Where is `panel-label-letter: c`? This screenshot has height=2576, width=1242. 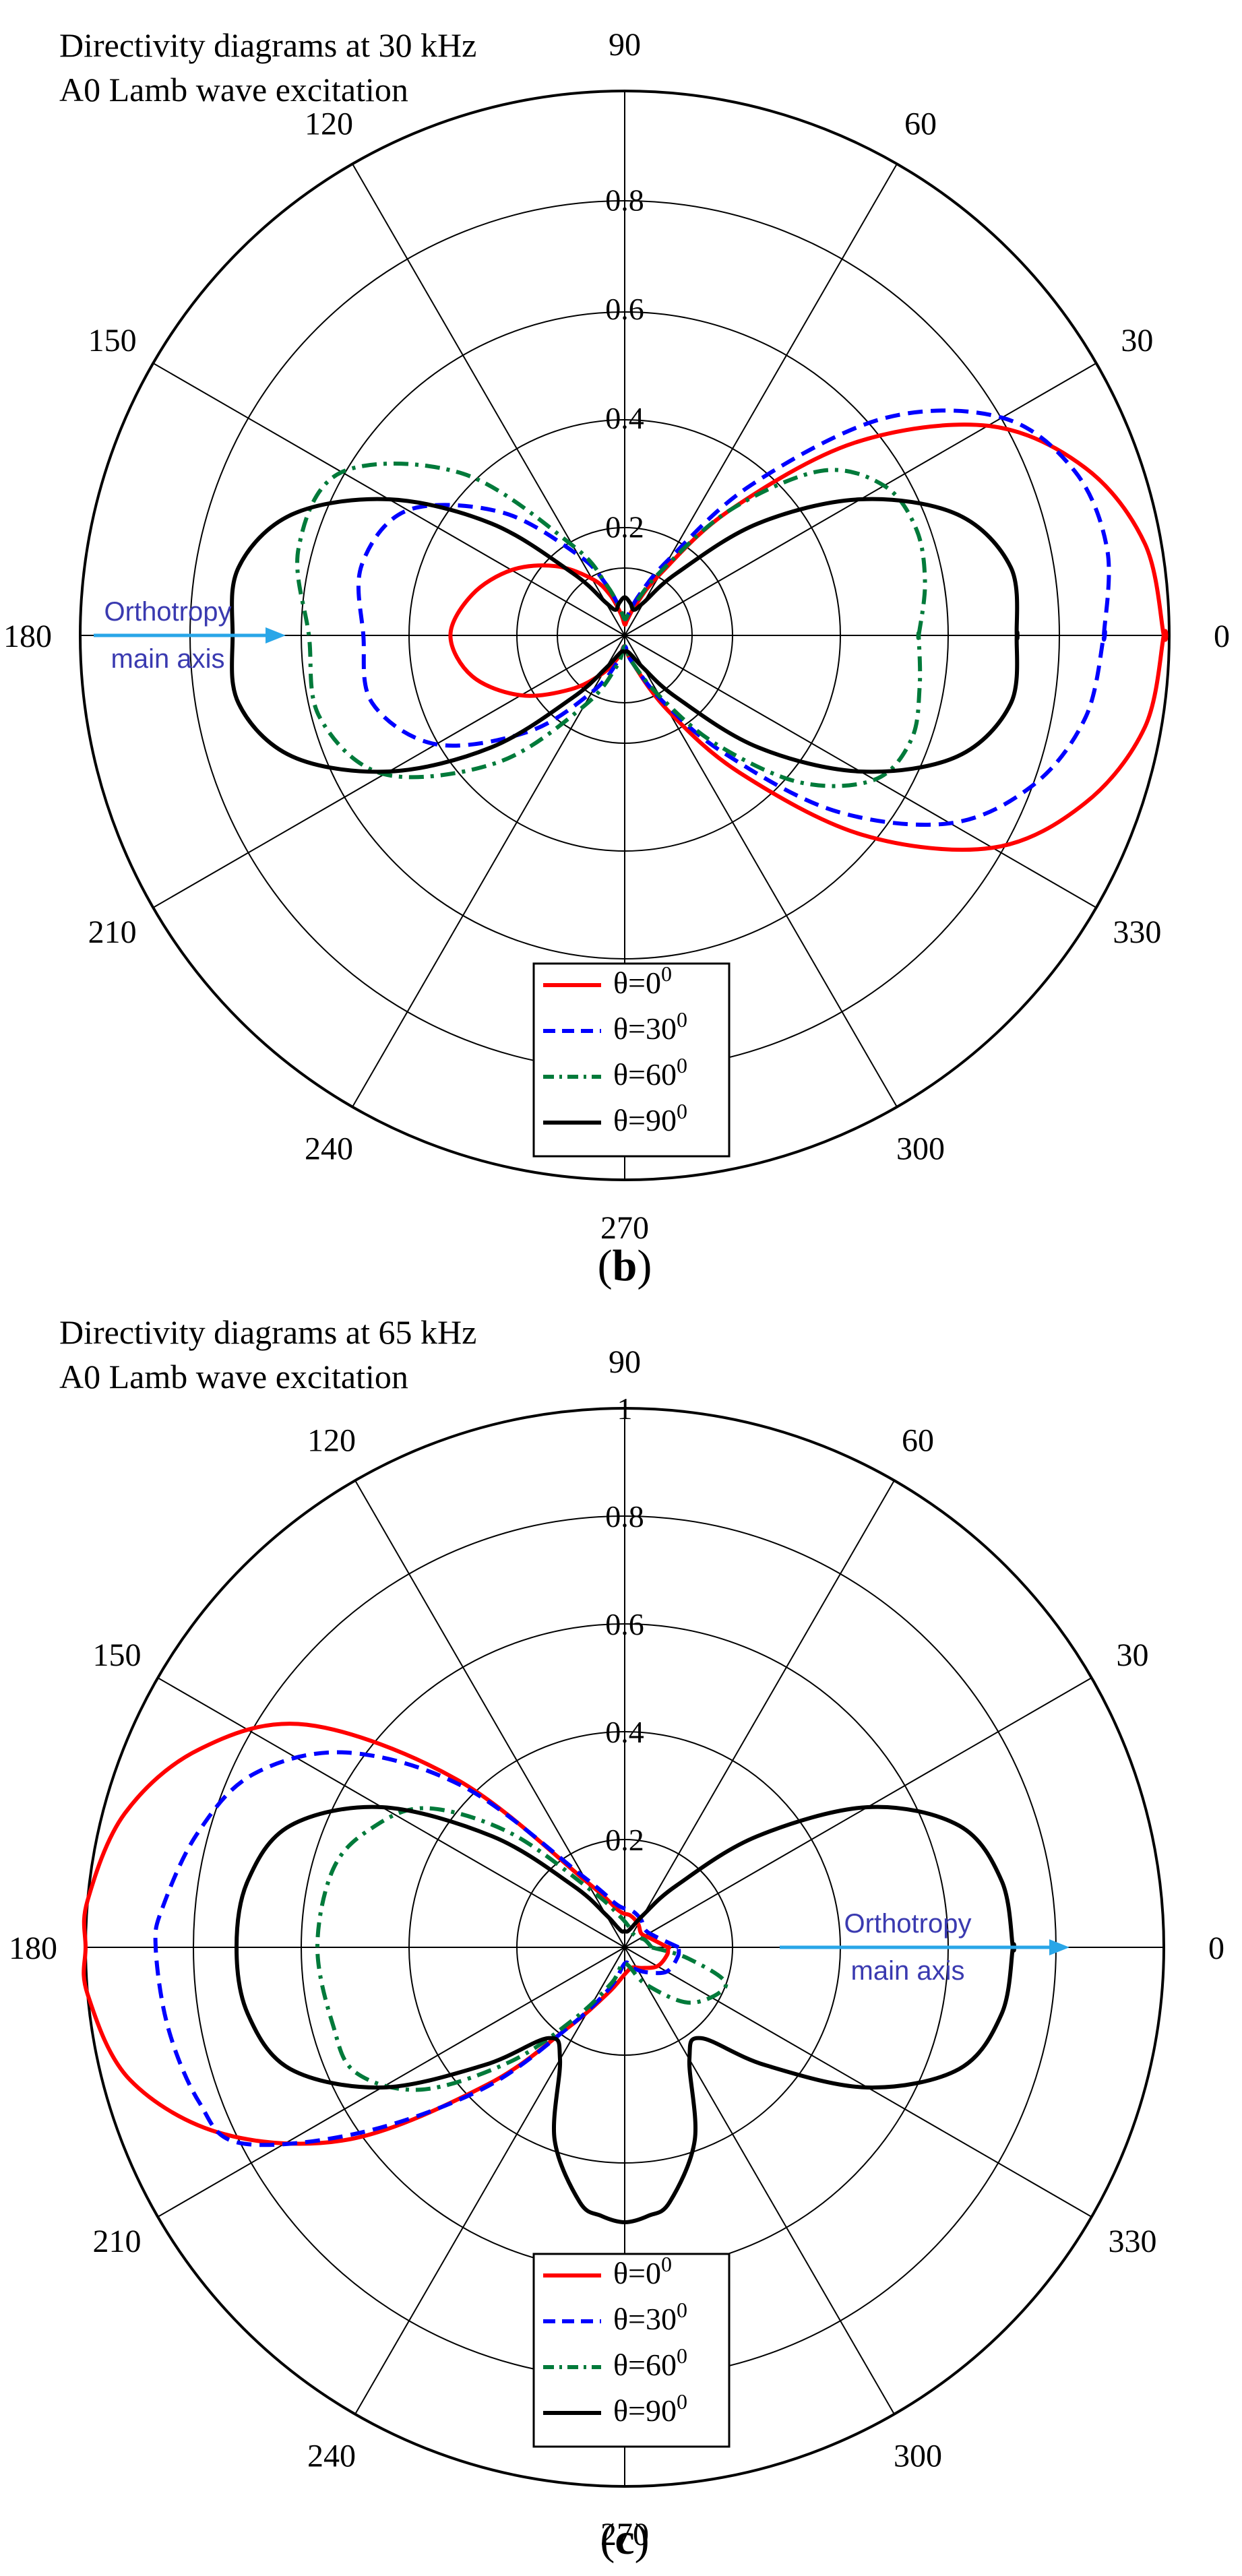
panel-label-letter: c is located at coordinates (624, 2539).